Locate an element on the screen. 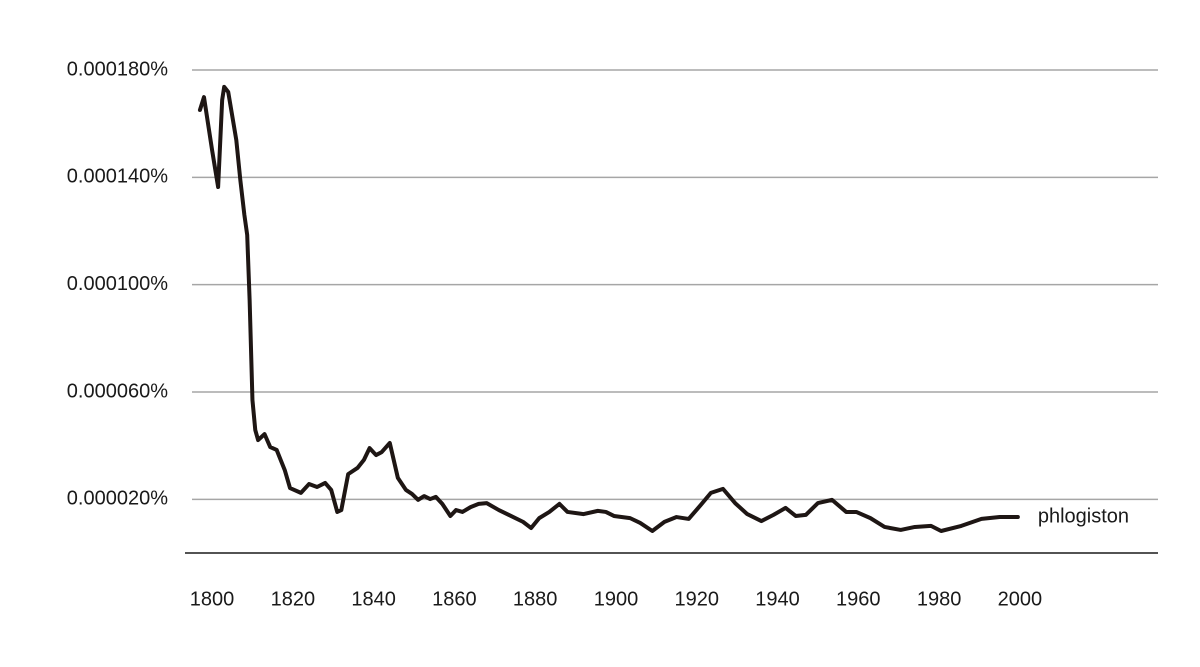 The image size is (1200, 667). y-tick-label: 0.000060% is located at coordinates (117, 391).